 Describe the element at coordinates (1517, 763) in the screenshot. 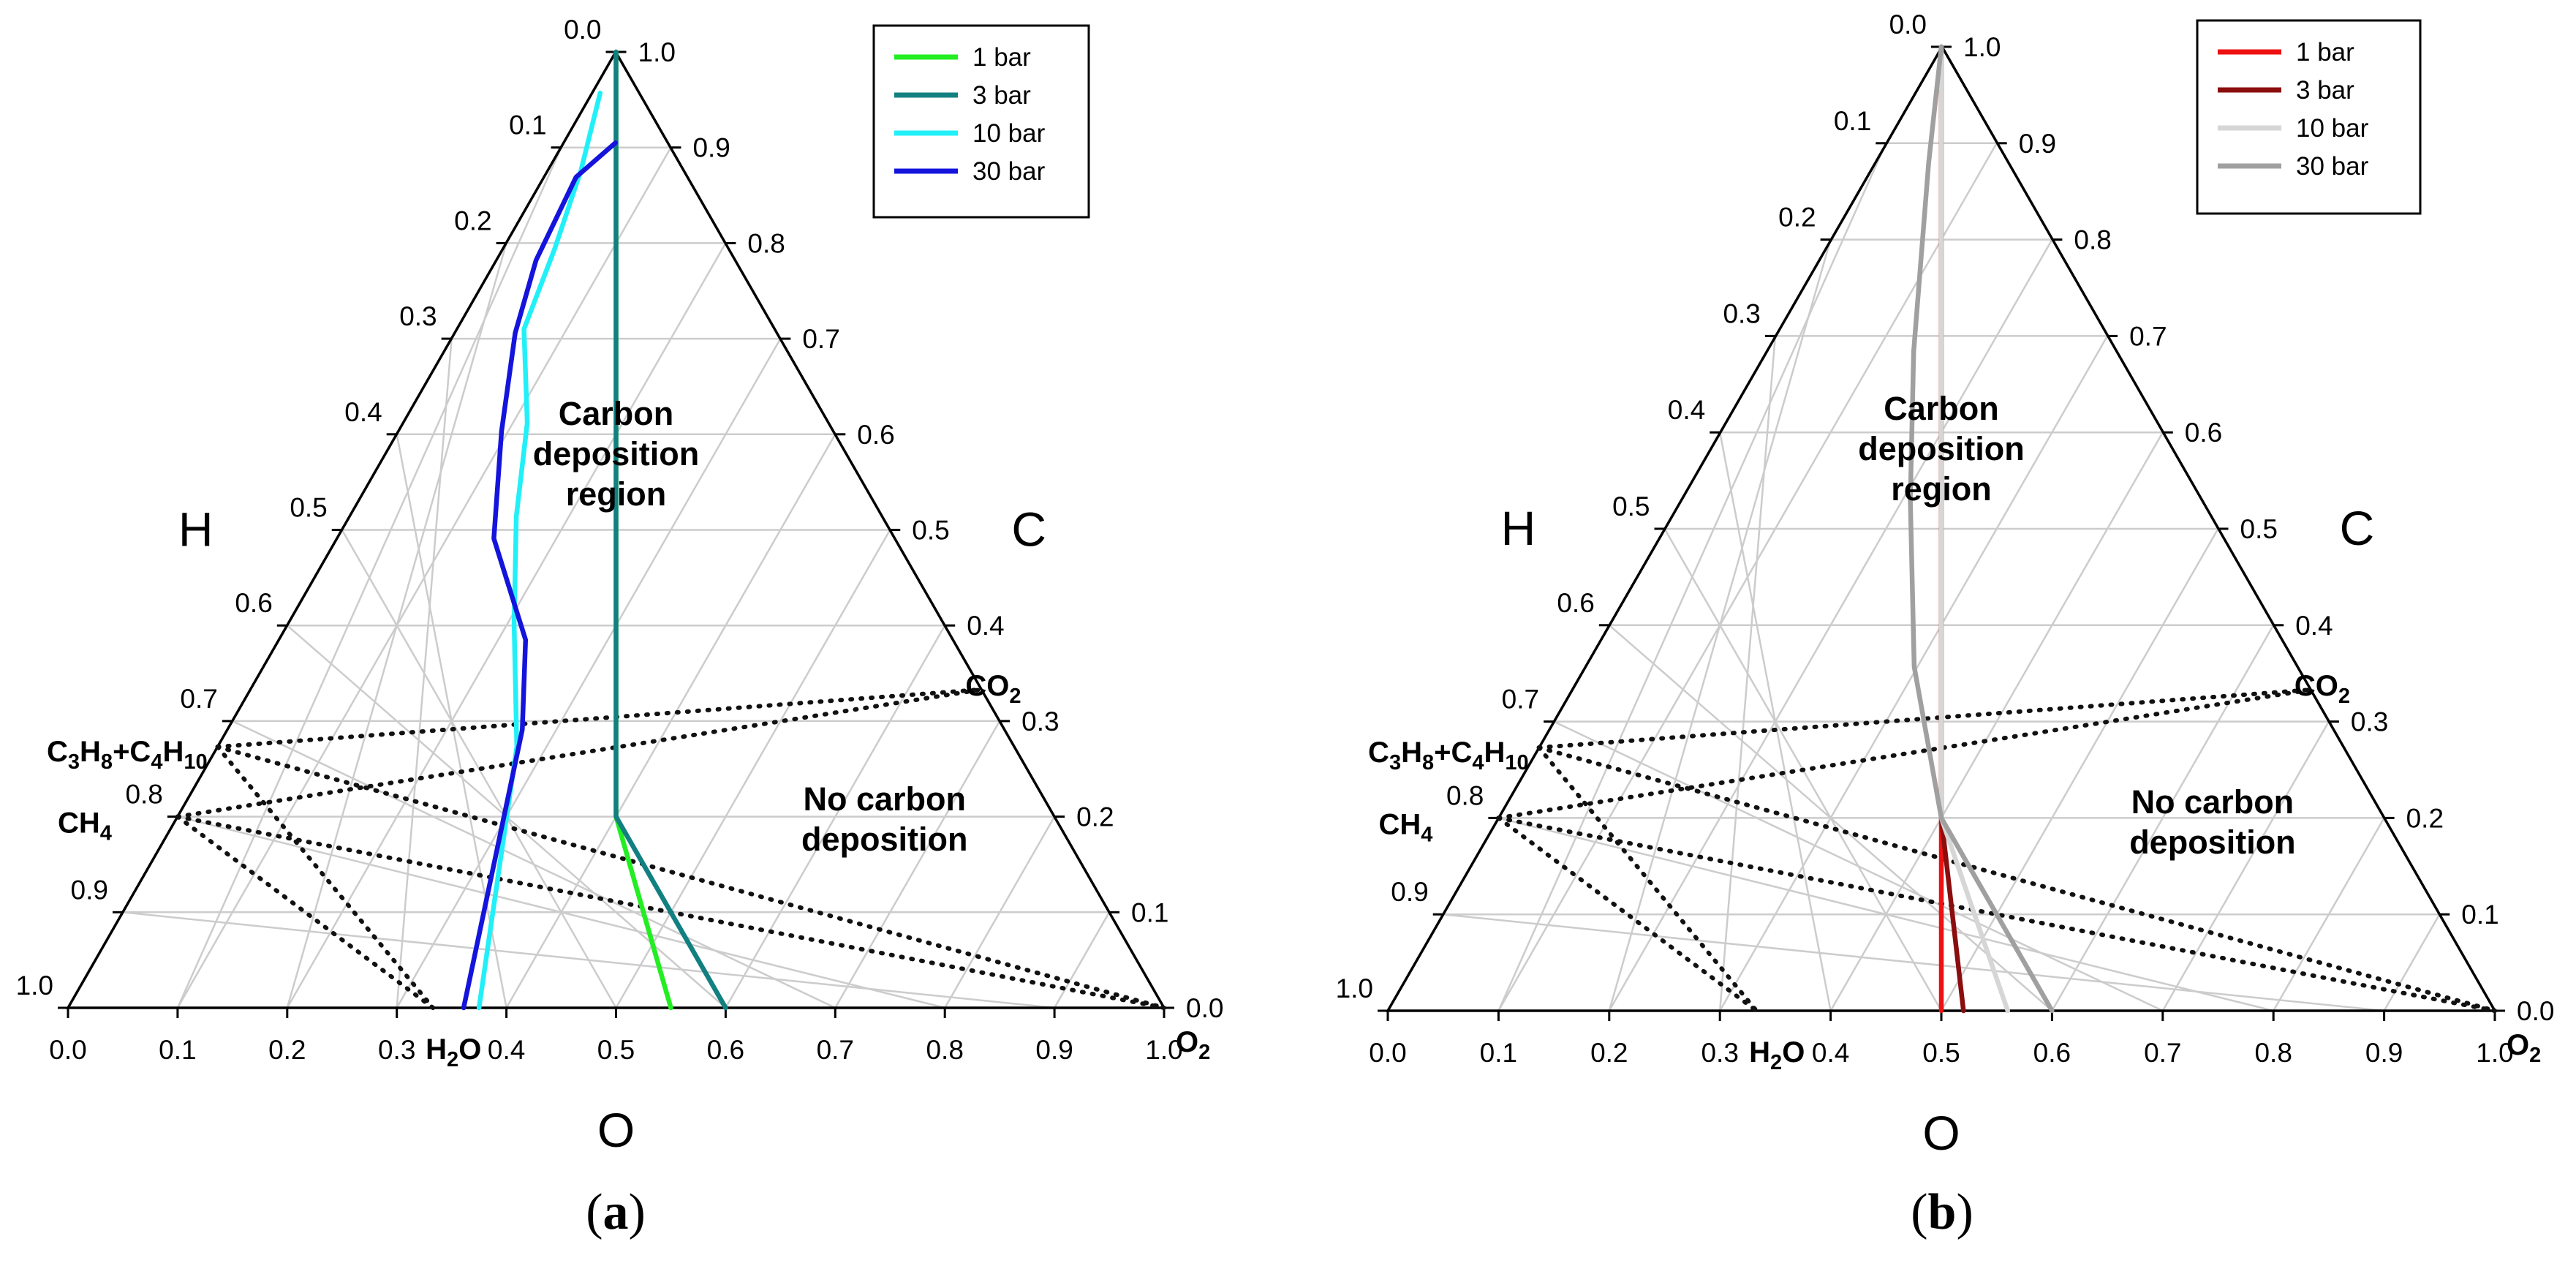

I see `species-label-part: 10` at that location.